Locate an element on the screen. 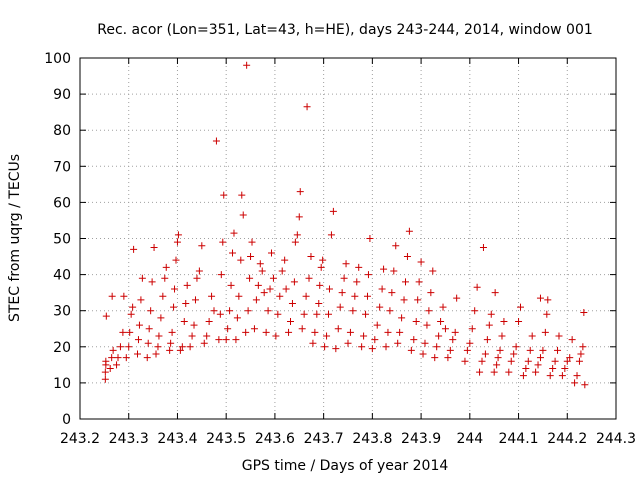 This screenshot has height=480, width=640. y-tick-label: 90 is located at coordinates (62, 95).